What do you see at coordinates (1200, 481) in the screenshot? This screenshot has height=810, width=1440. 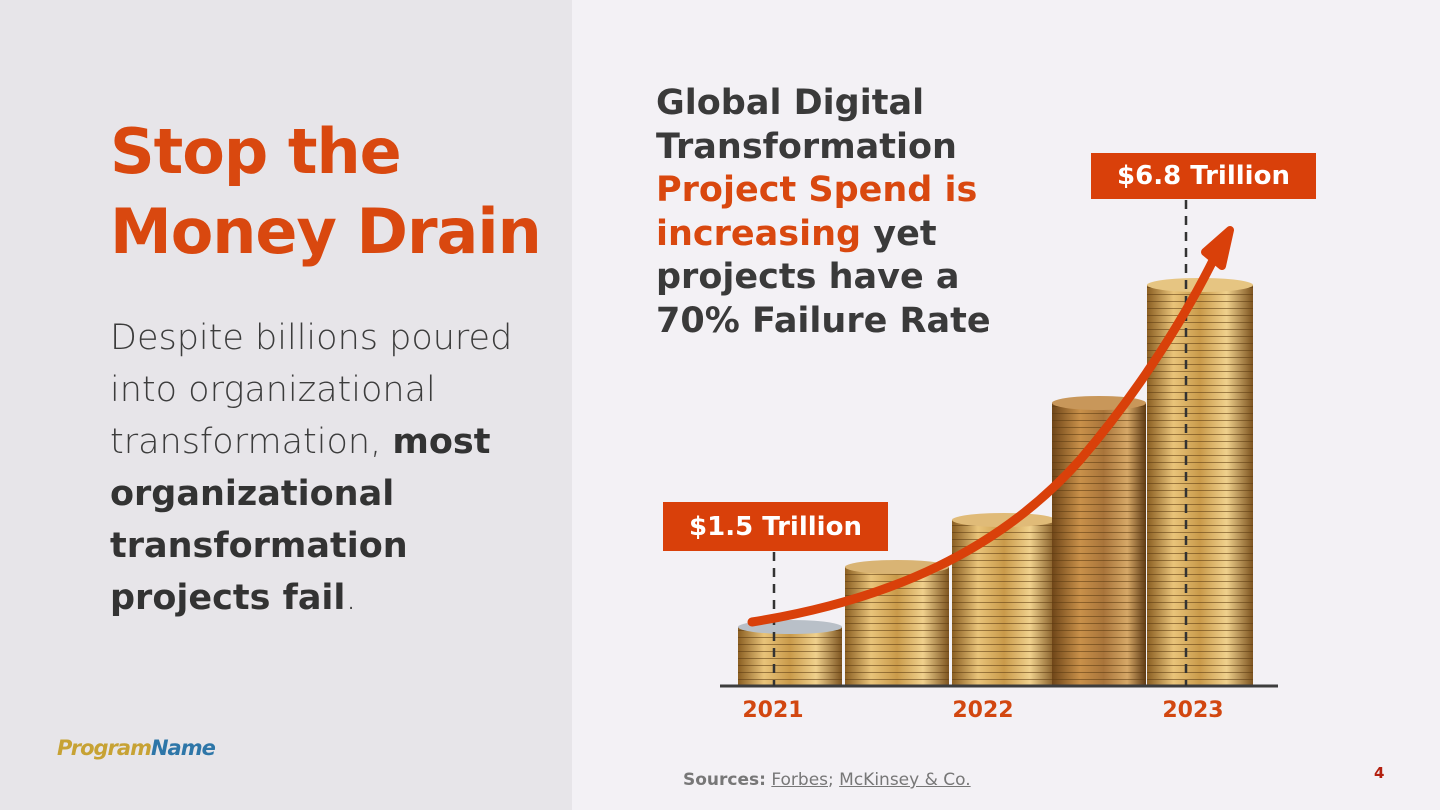 I see `coin-stack-2023` at bounding box center [1200, 481].